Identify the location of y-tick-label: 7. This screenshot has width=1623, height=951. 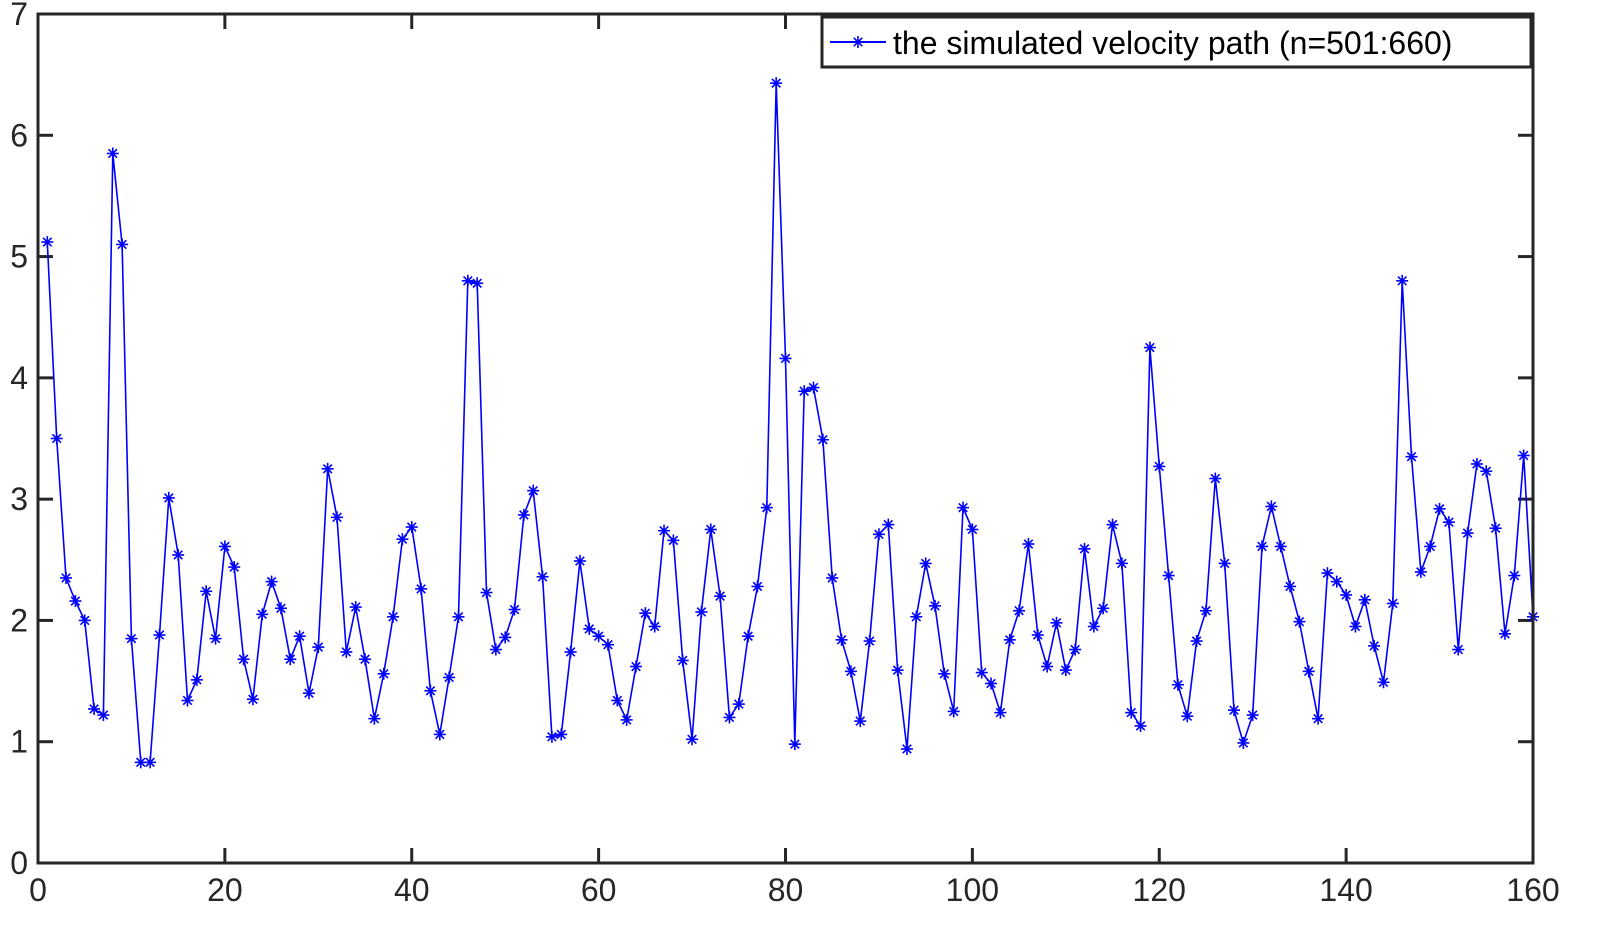
(19, 16).